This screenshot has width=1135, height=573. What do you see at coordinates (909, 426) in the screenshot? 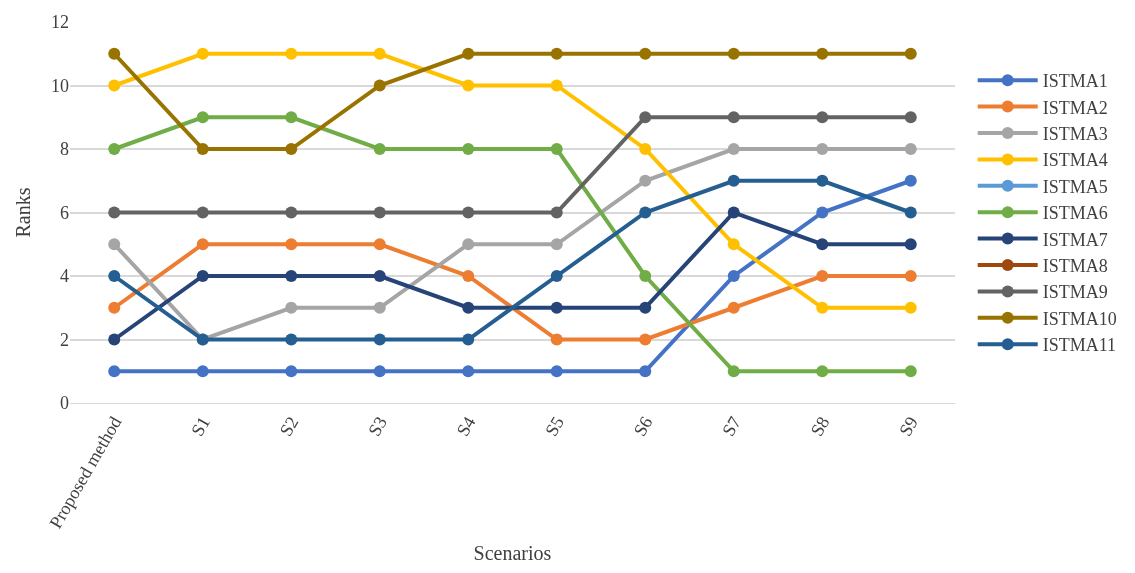
I see `x-tick-label: S9` at bounding box center [909, 426].